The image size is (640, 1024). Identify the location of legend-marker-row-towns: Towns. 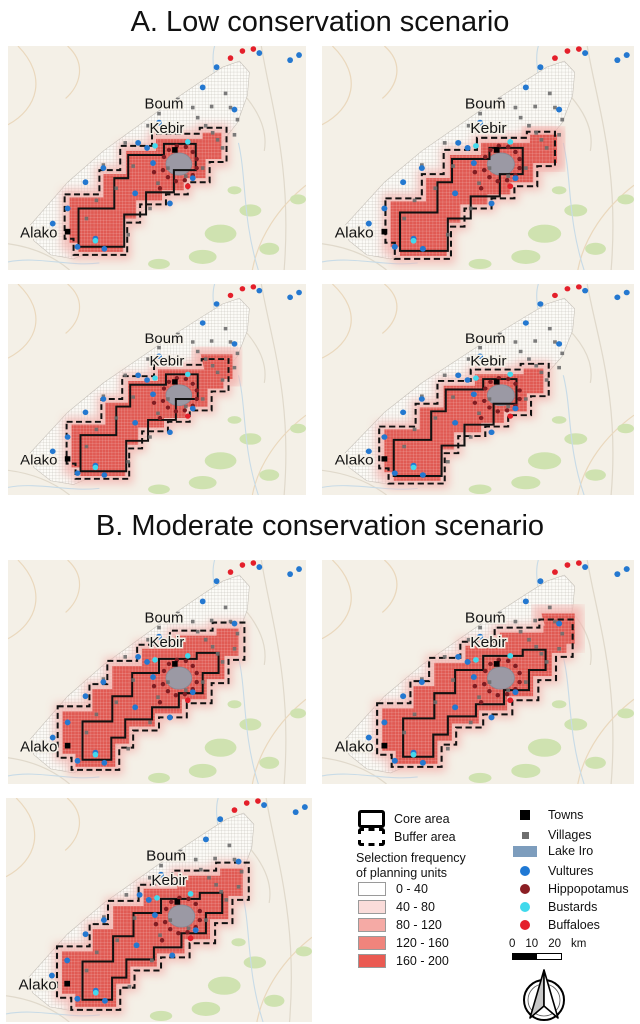
(547, 815).